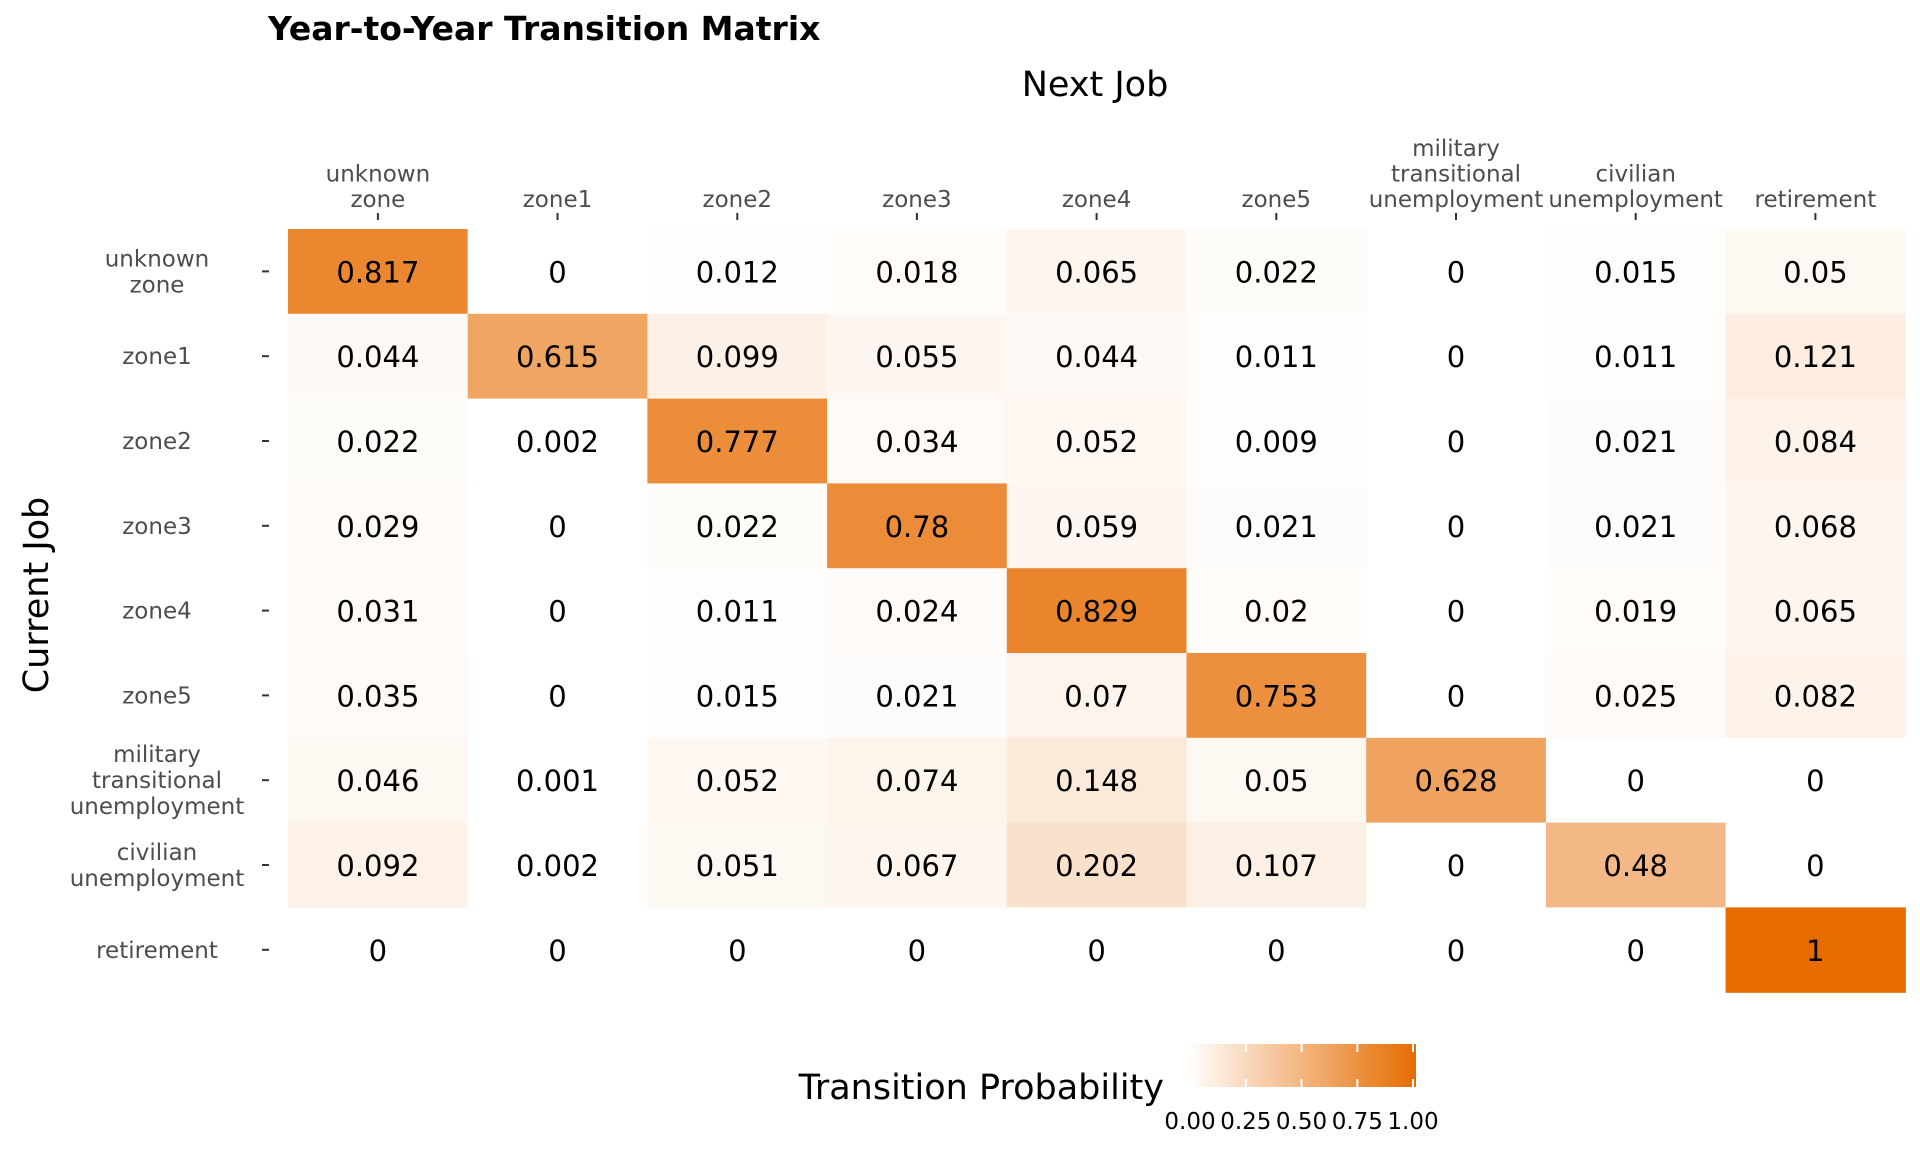 Image resolution: width=1920 pixels, height=1152 pixels. What do you see at coordinates (738, 200) in the screenshot?
I see `x-tick-label: zone2` at bounding box center [738, 200].